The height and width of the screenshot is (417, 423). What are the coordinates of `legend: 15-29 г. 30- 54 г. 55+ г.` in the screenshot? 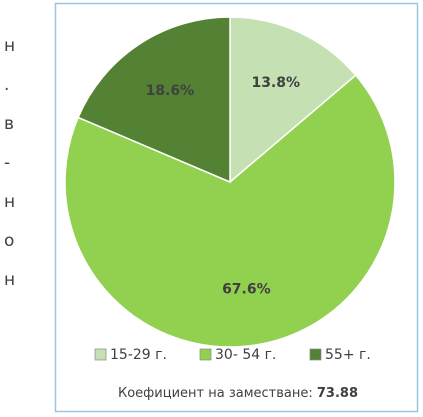 It's located at (232, 355).